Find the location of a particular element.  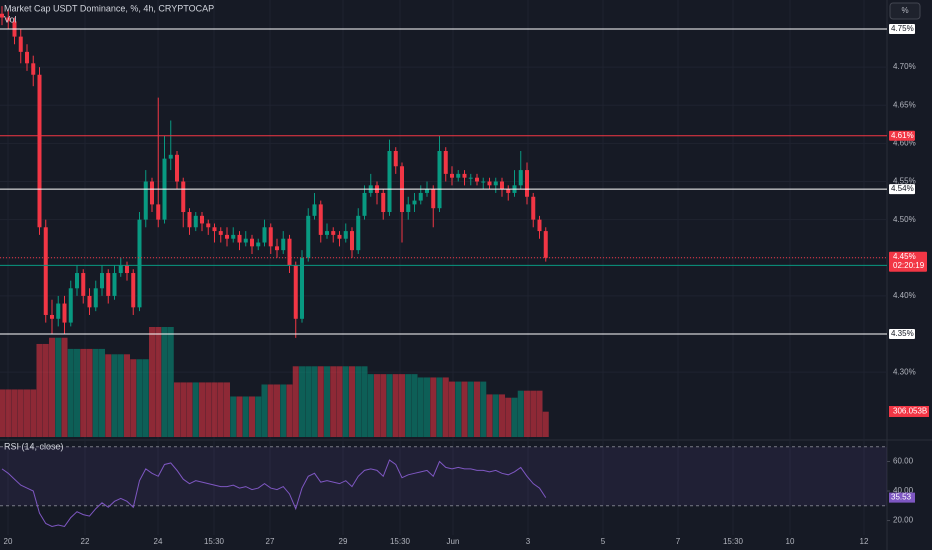

scale-button is located at coordinates (905, 11).